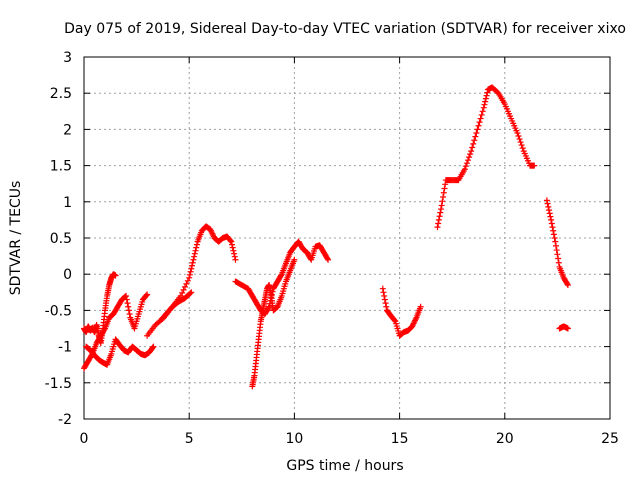 The width and height of the screenshot is (640, 480). I want to click on series-sat-e, so click(175, 307).